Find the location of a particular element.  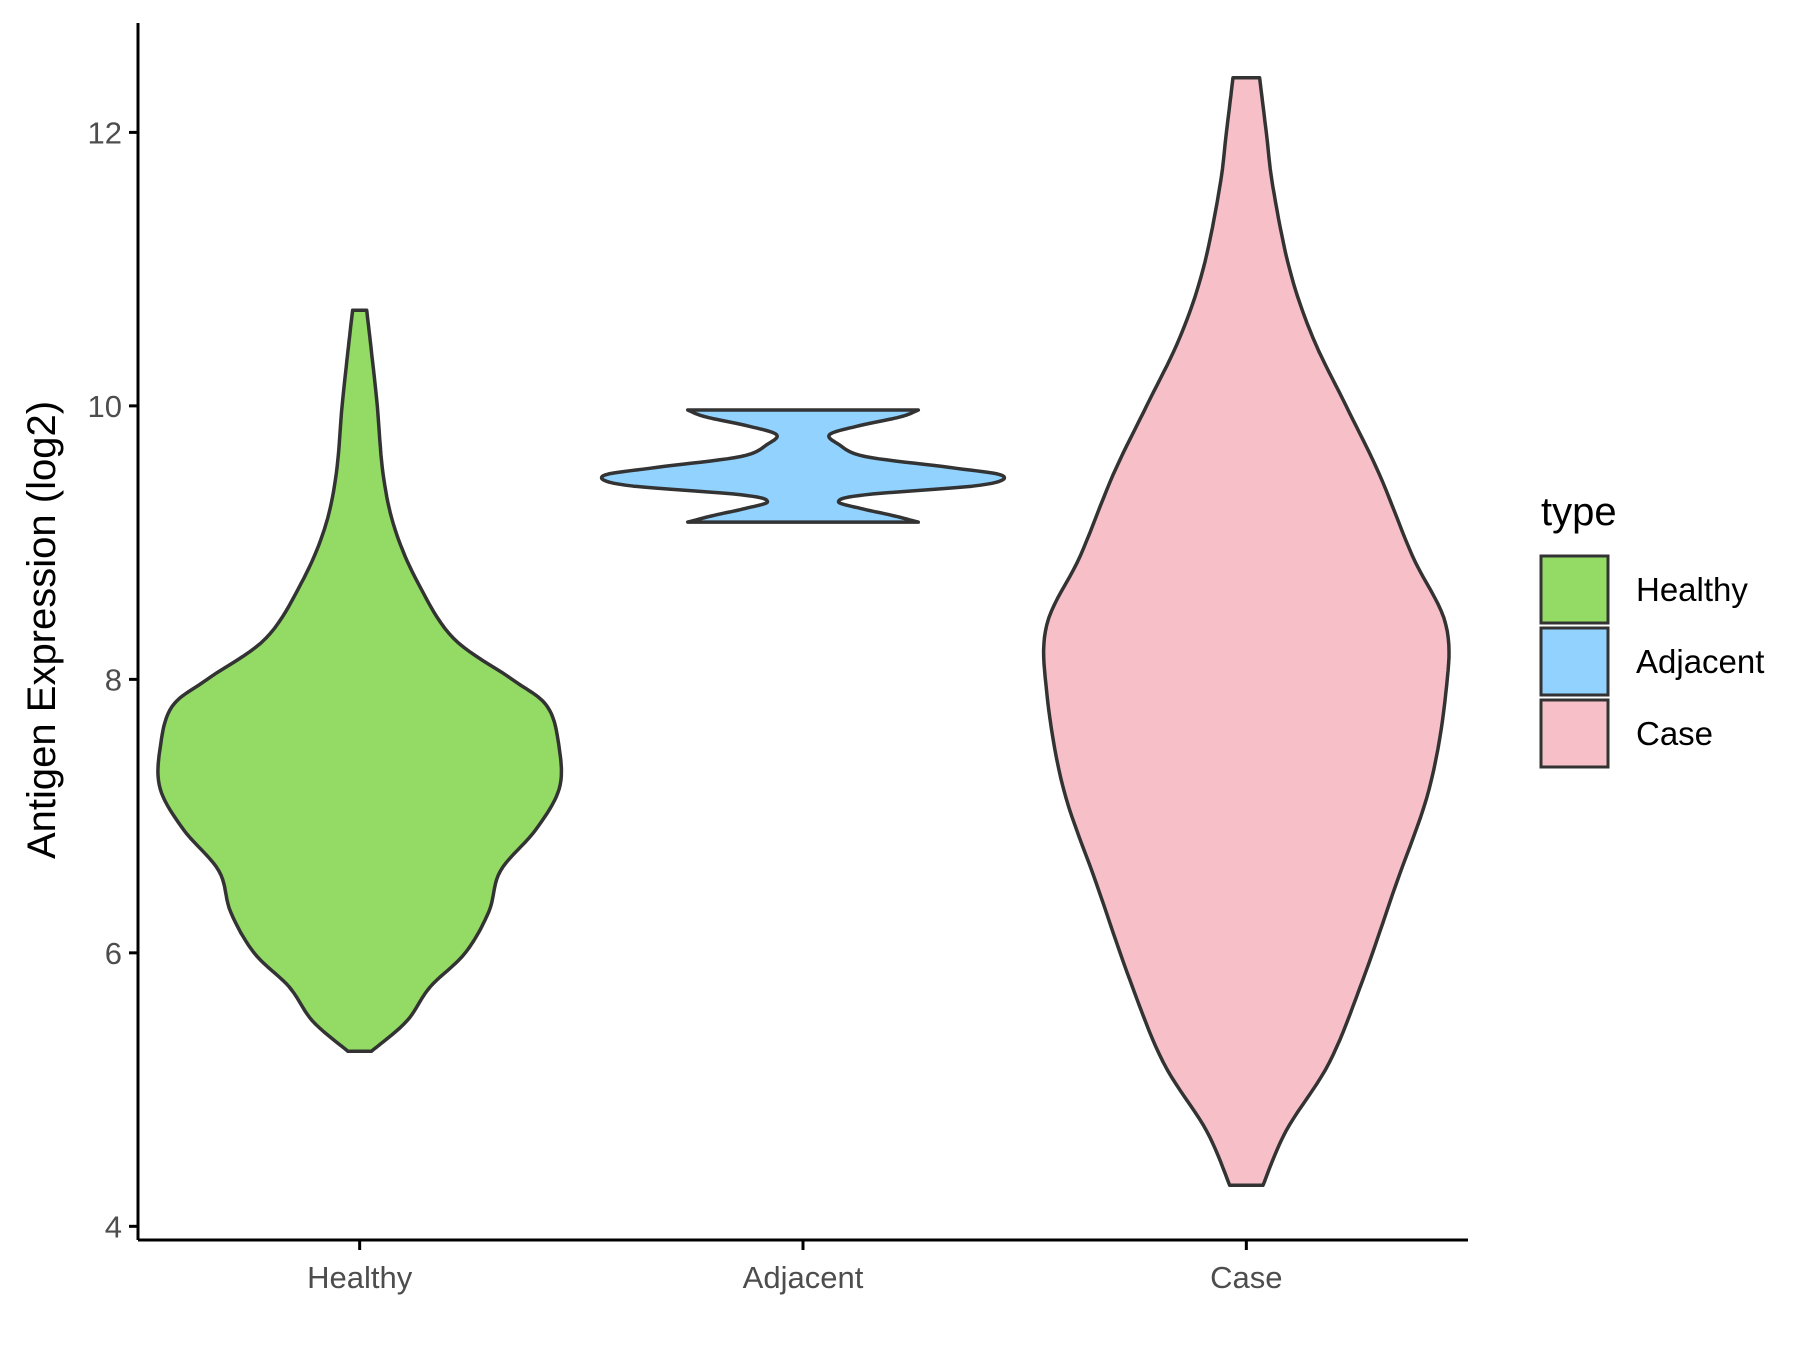

y-axis-ticks: 4 6 8 10 12 is located at coordinates (113, 679).